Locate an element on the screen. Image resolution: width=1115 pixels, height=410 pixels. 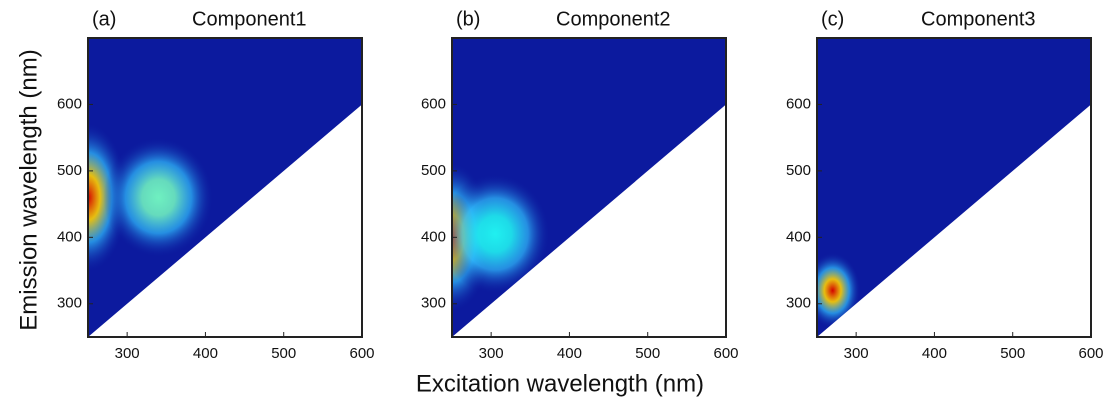
panel-label: (c) is located at coordinates (832, 19).